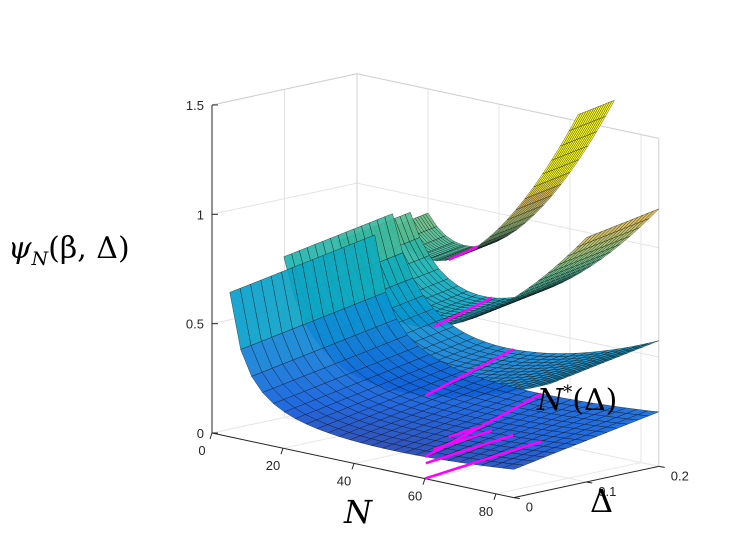 The height and width of the screenshot is (535, 733). Describe the element at coordinates (680, 475) in the screenshot. I see `y-tick-label: 0.2` at that location.